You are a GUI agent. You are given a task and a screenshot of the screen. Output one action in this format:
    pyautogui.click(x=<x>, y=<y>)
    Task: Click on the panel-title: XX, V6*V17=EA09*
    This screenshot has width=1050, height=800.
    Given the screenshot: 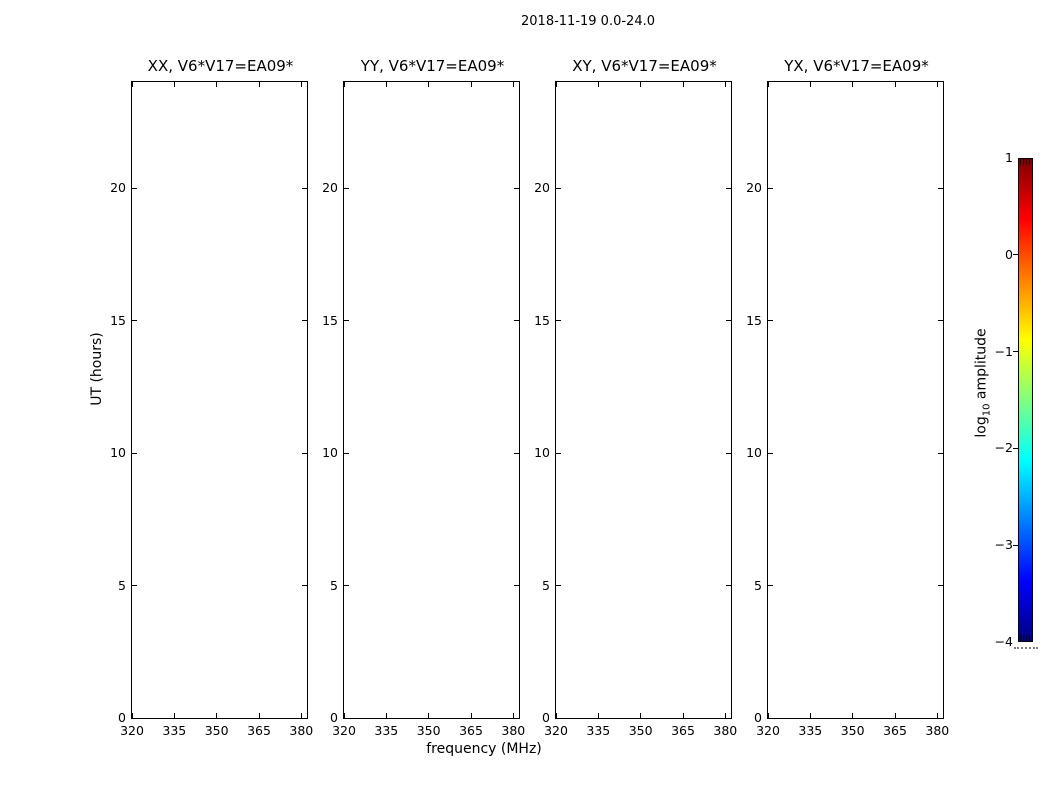 What is the action you would take?
    pyautogui.click(x=220, y=66)
    